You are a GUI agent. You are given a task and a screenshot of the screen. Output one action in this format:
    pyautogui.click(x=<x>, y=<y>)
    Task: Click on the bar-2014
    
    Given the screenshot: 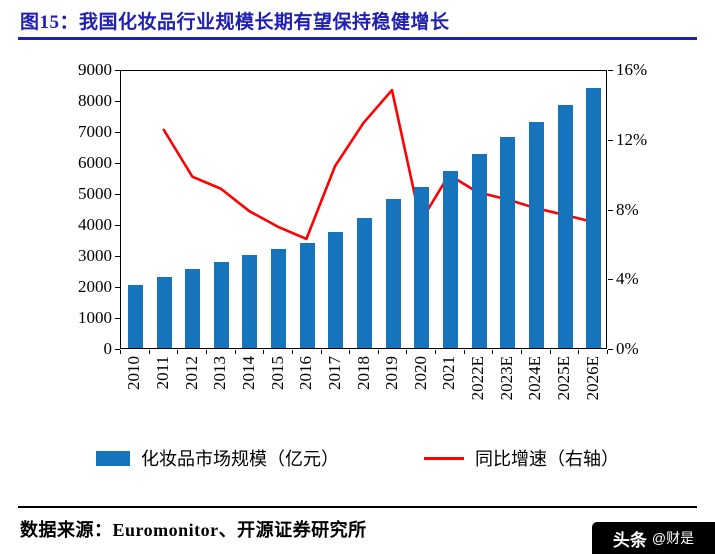 What is the action you would take?
    pyautogui.click(x=250, y=301)
    